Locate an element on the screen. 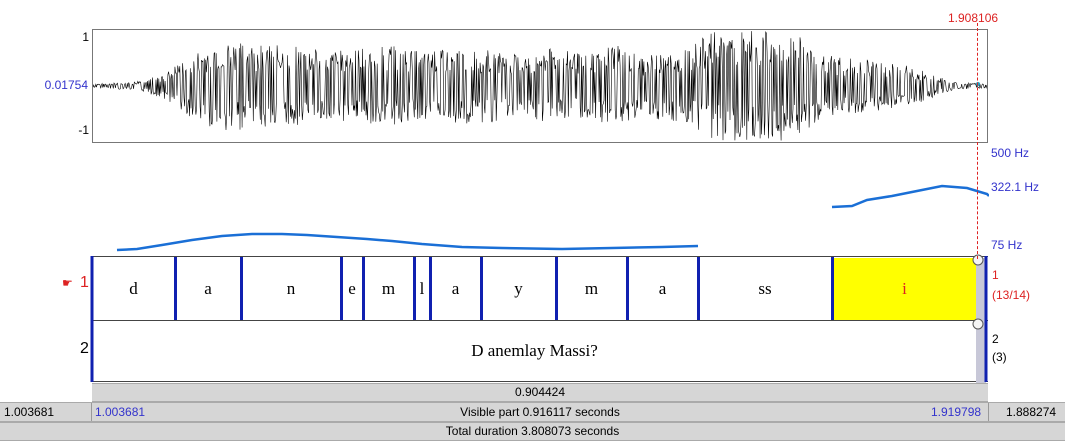 The height and width of the screenshot is (441, 1065). right-outer-time: 1.888274 is located at coordinates (1031, 412).